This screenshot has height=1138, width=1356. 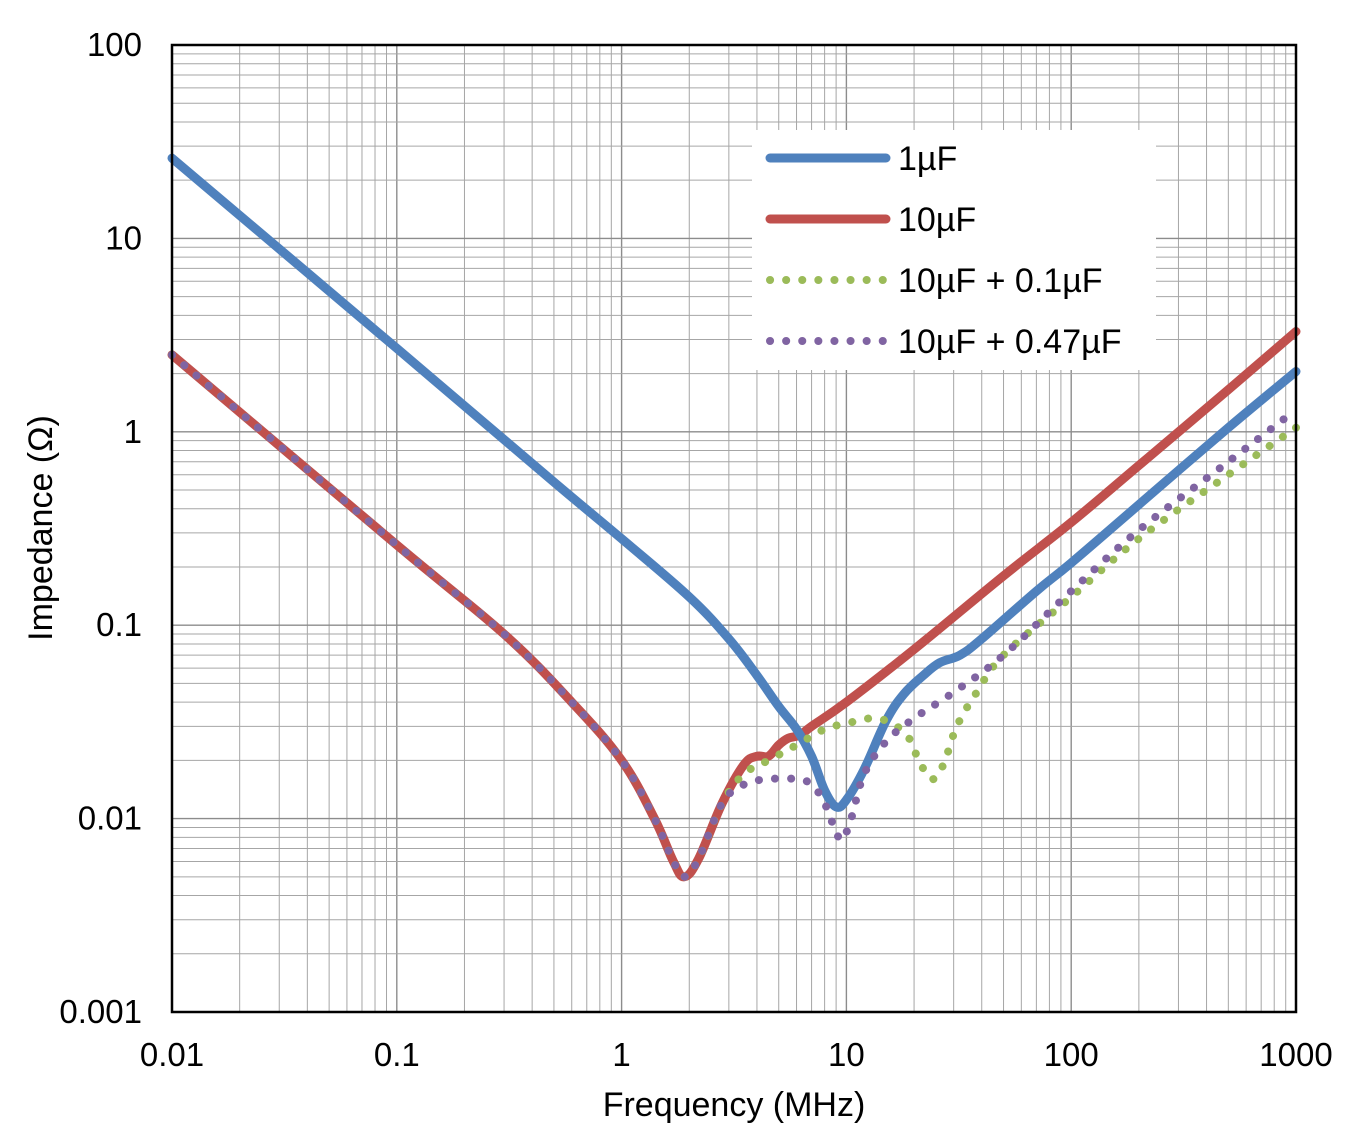 I want to click on y-tick-label: 100, so click(x=114, y=44).